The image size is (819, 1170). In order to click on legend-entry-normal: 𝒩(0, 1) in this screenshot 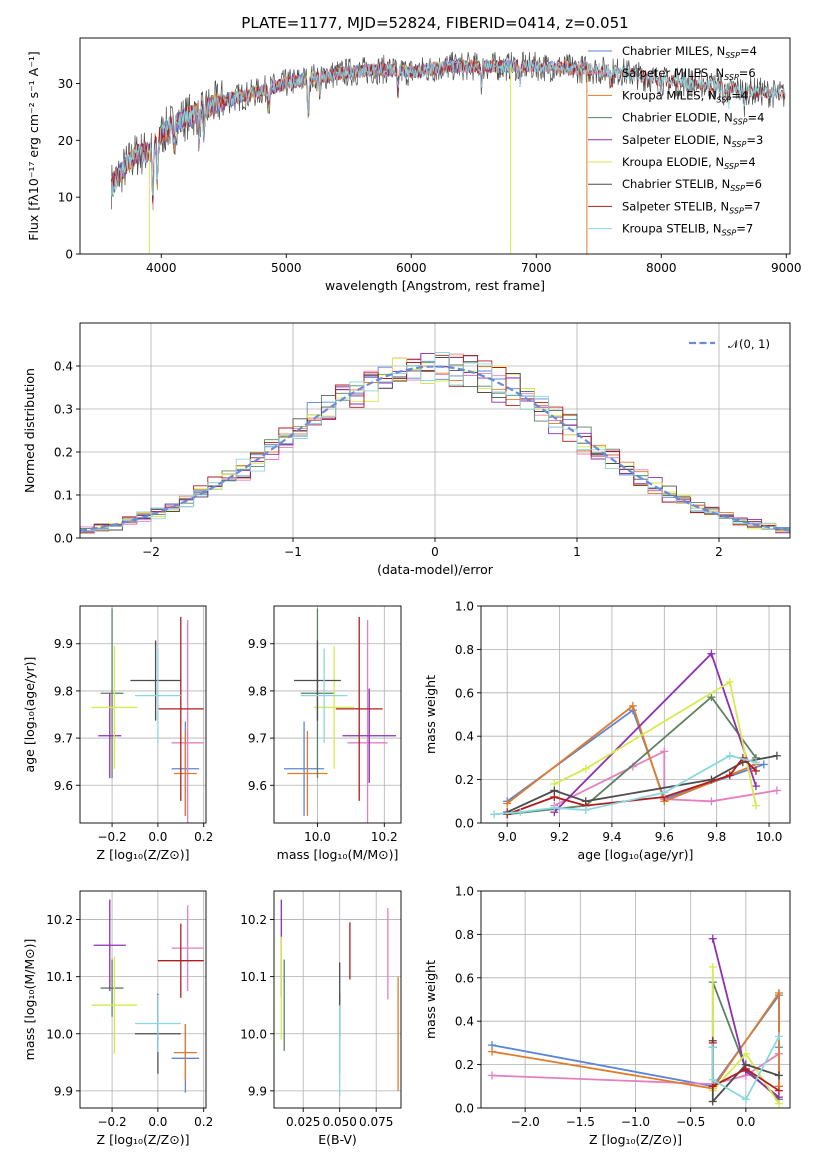, I will do `click(749, 344)`.